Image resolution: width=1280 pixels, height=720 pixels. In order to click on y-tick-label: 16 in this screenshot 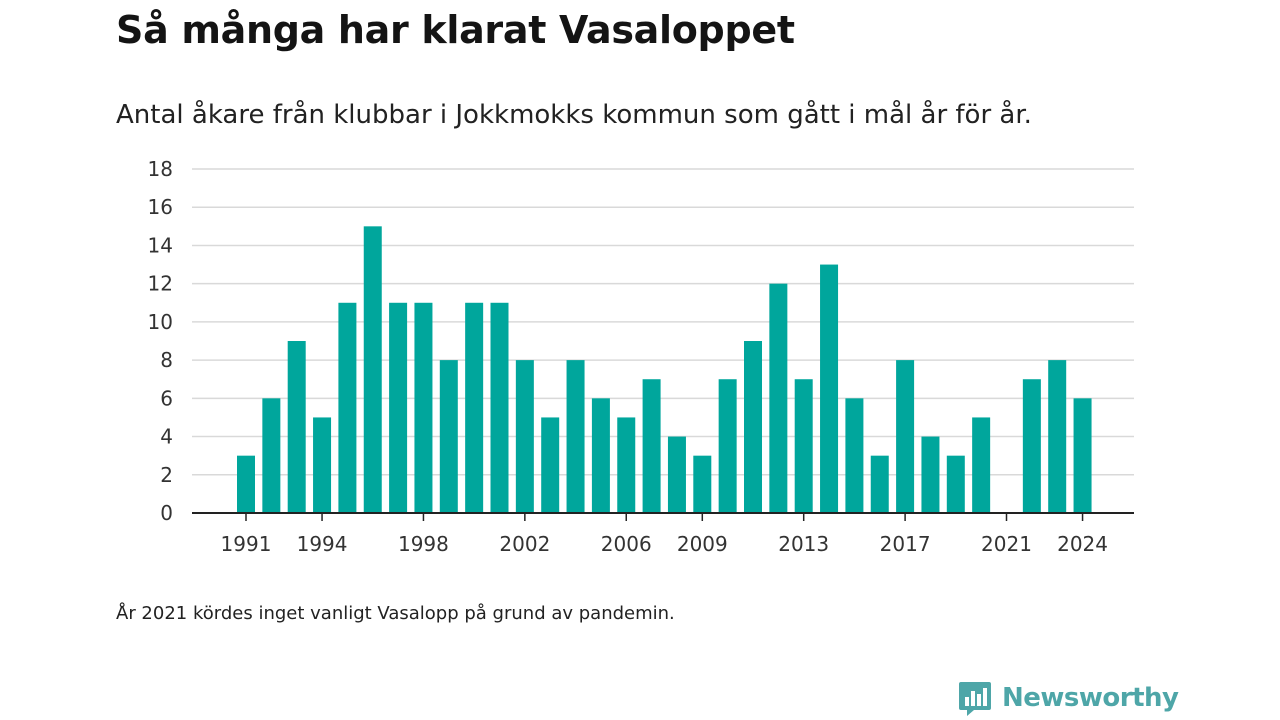, I will do `click(160, 207)`.